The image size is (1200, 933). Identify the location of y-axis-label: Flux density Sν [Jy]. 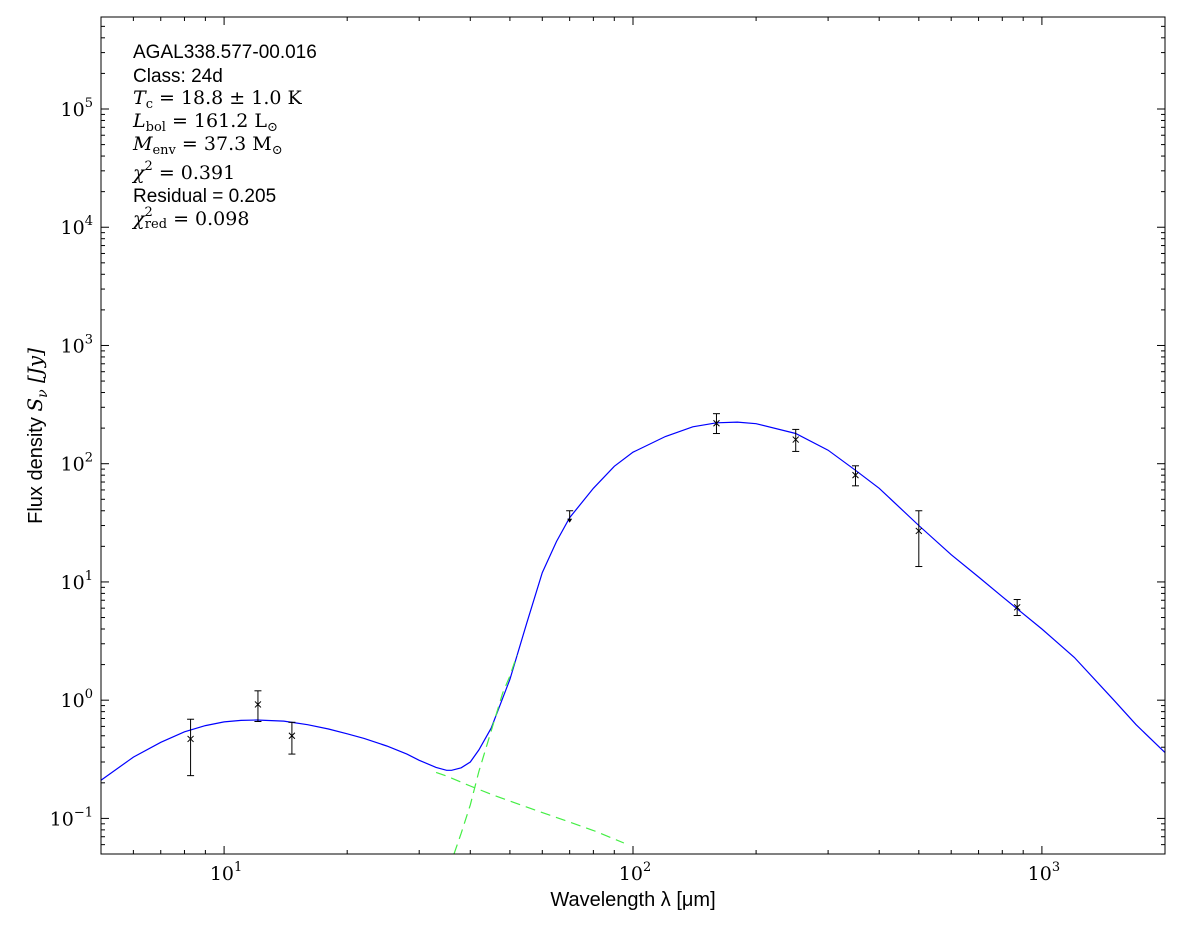
(37, 436).